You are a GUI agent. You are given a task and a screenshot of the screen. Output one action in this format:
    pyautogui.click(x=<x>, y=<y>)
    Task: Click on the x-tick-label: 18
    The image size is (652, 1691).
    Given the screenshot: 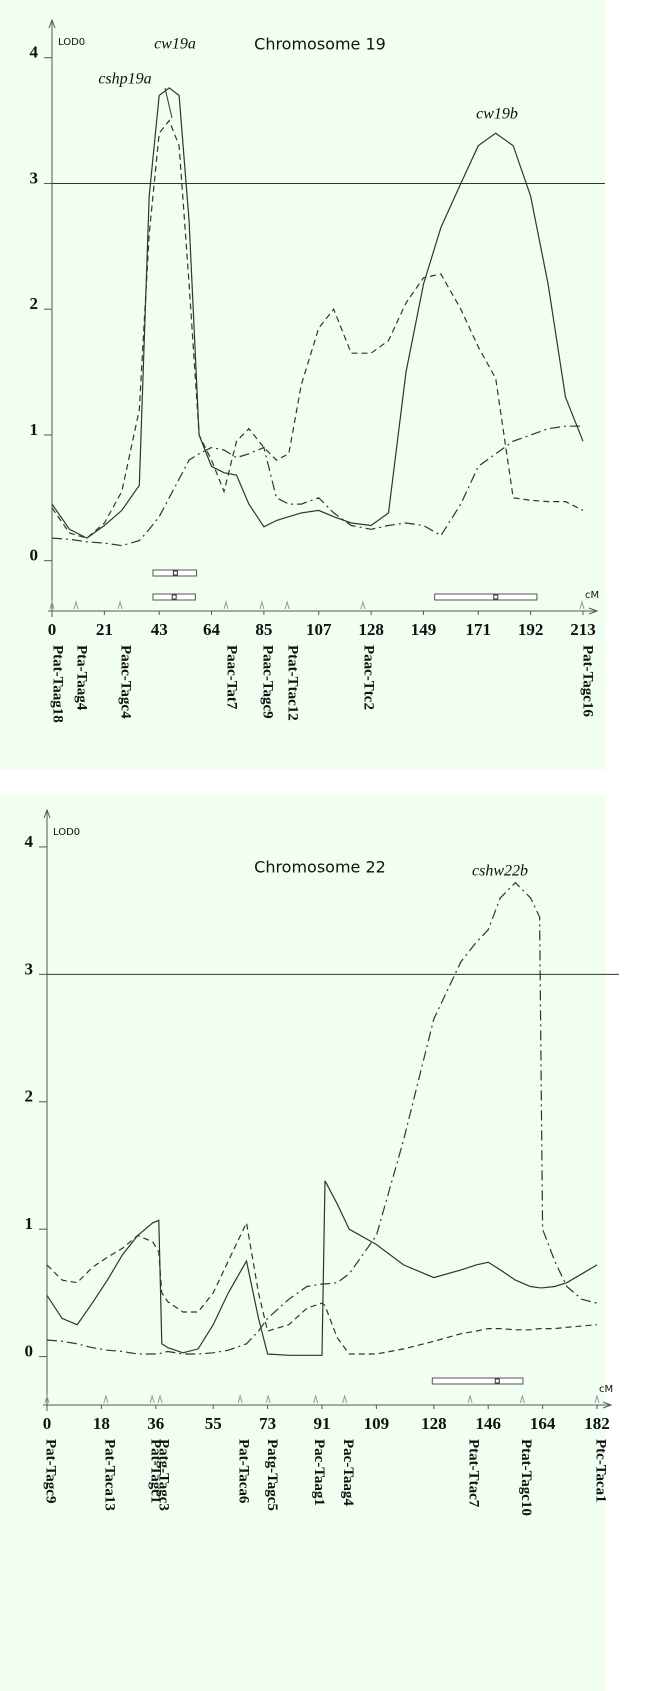 What is the action you would take?
    pyautogui.click(x=101, y=1423)
    